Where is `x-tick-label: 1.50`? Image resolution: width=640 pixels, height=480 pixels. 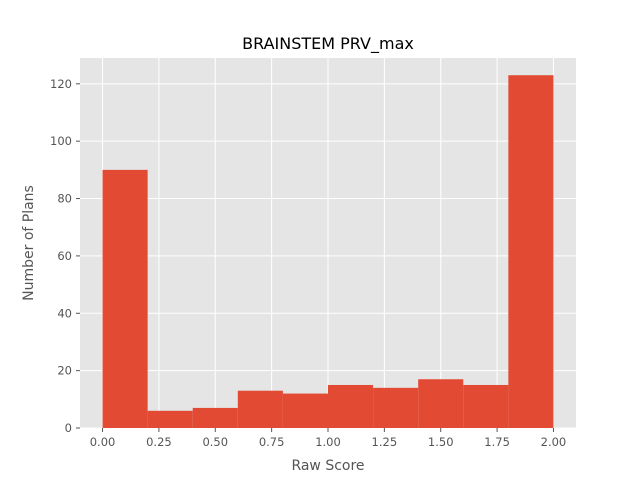 x-tick-label: 1.50 is located at coordinates (441, 442).